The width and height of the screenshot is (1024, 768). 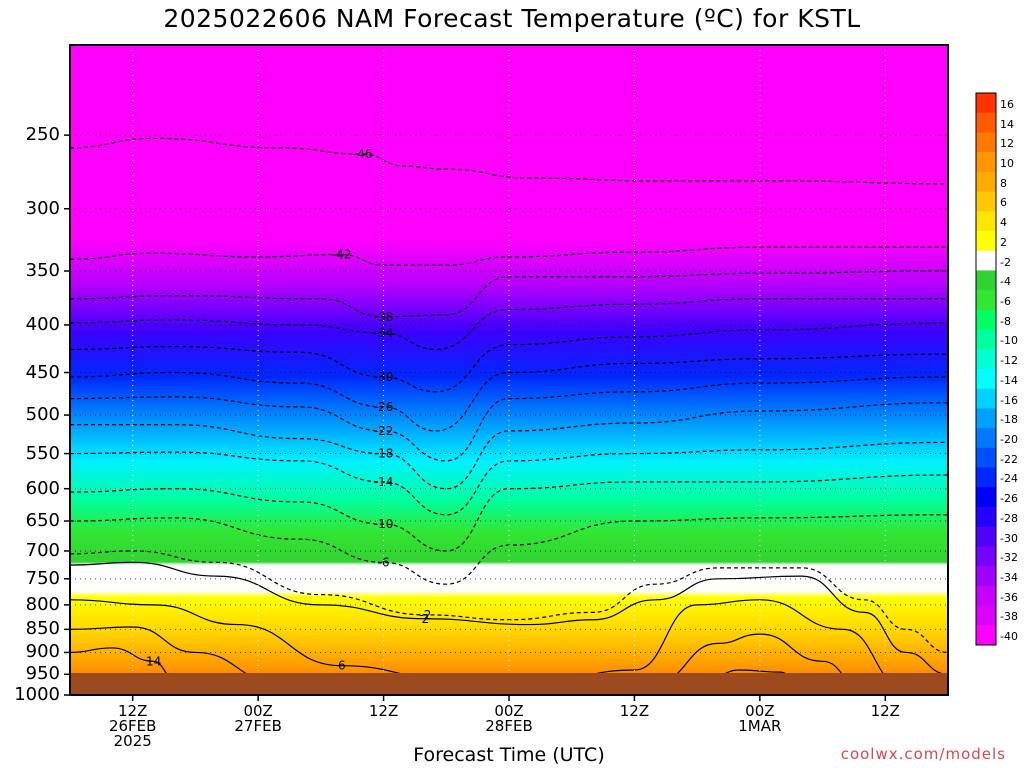 I want to click on ground-surface, so click(x=509, y=684).